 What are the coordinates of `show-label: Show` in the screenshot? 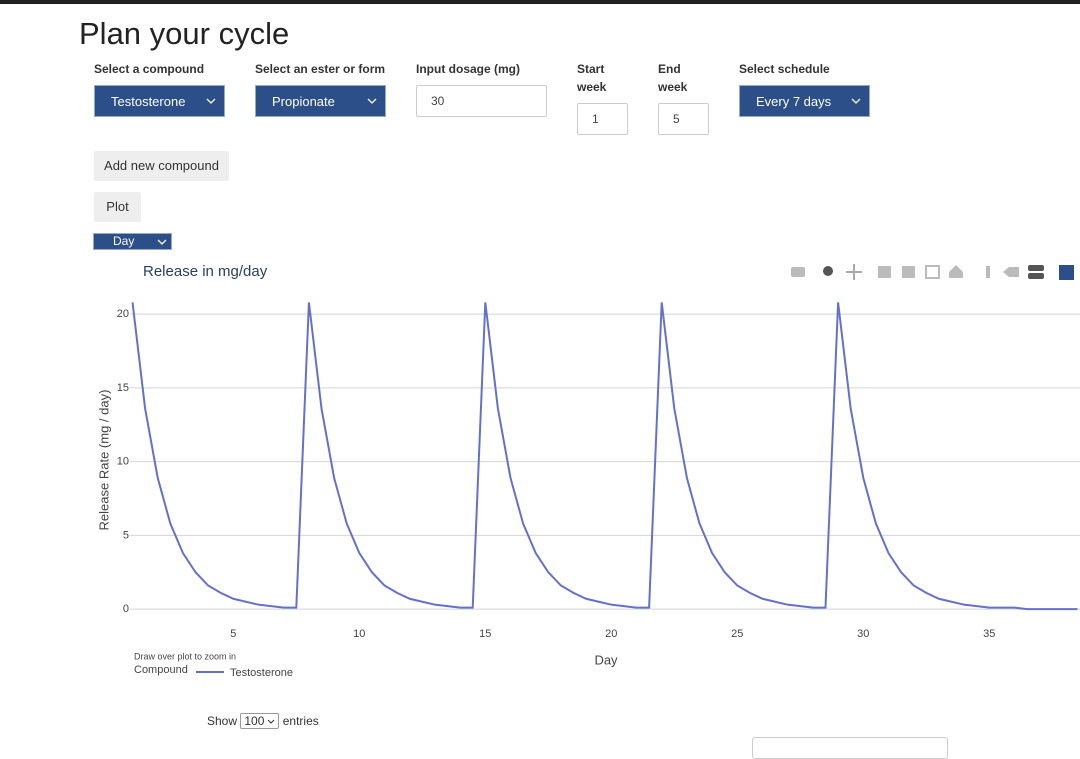 It's located at (222, 721).